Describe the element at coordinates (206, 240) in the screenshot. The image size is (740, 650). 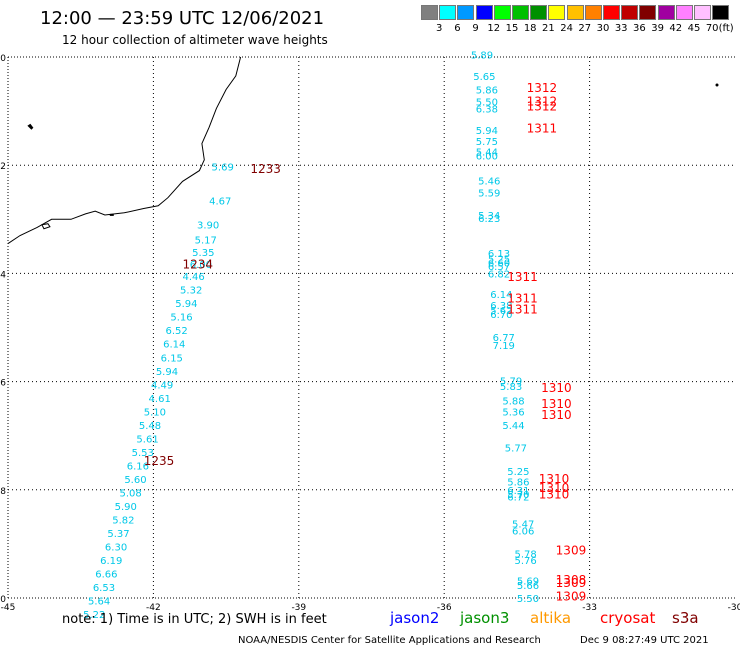
I see `swh-value: 5.17` at that location.